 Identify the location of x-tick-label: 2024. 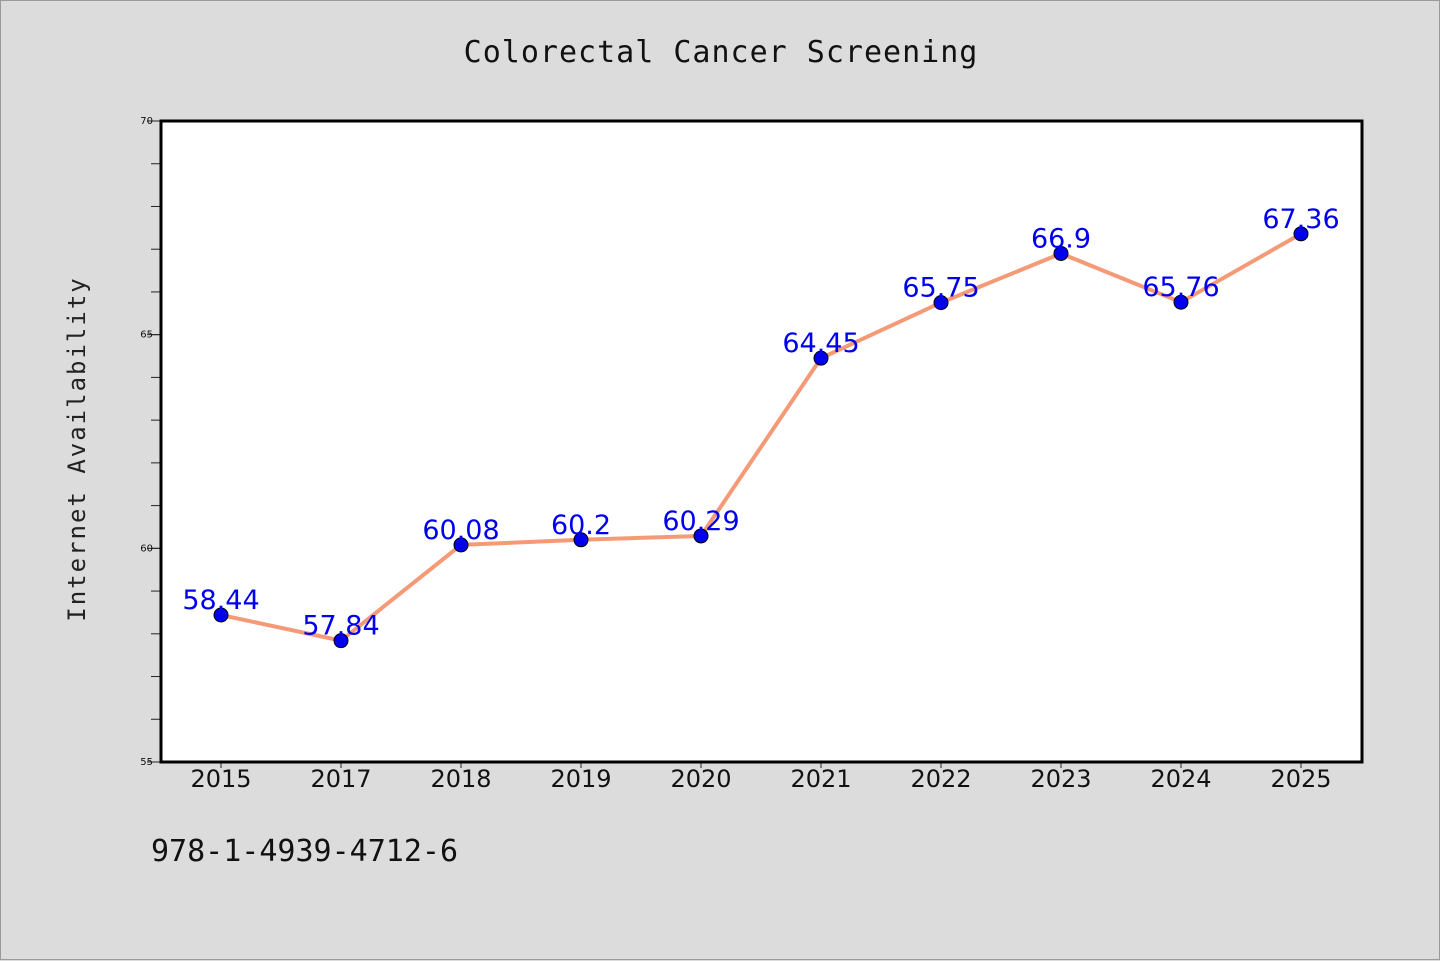
(1180, 779).